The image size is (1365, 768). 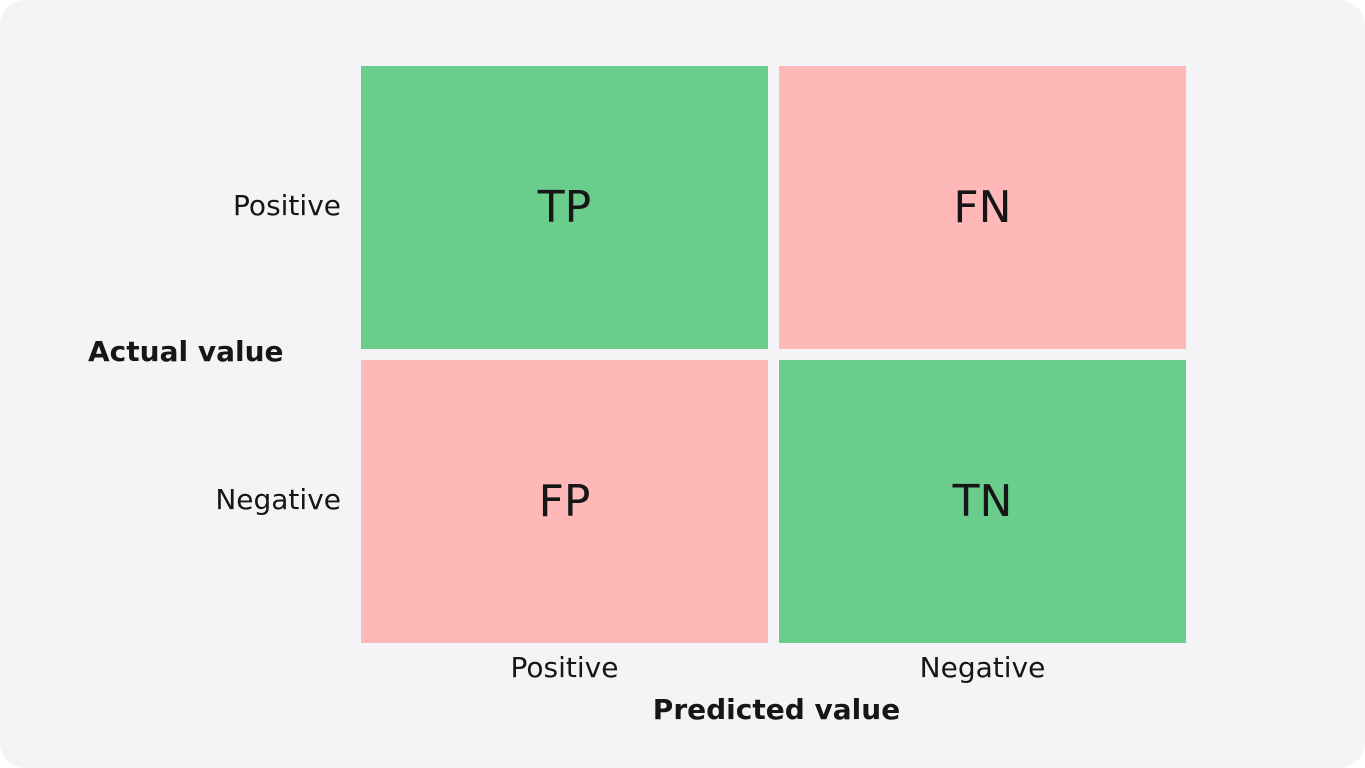 I want to click on matrix-cell: FP, so click(x=564, y=501).